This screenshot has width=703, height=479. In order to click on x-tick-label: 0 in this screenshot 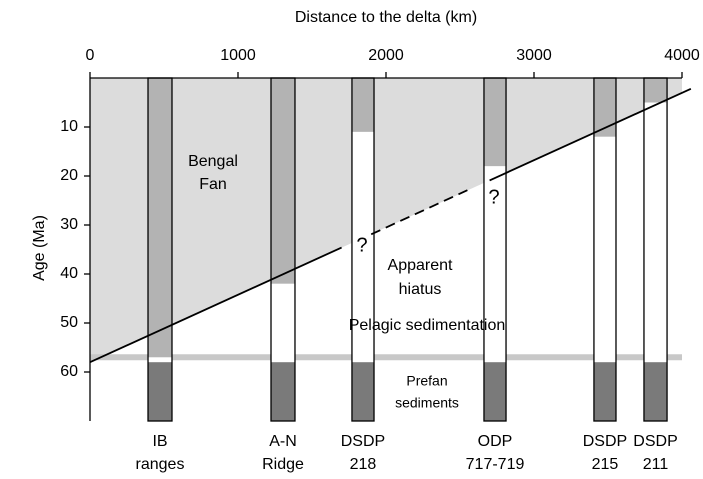, I will do `click(90, 55)`.